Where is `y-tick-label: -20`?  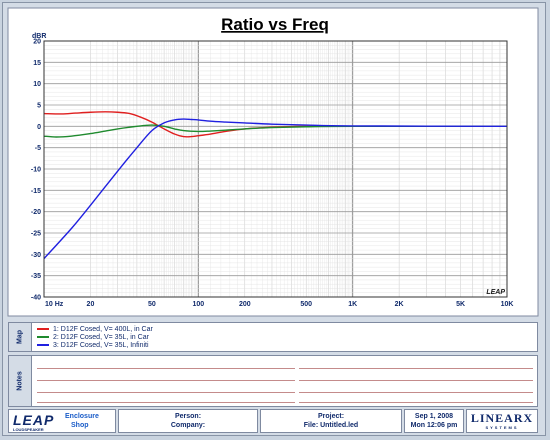
y-tick-label: -20 is located at coordinates (36, 212).